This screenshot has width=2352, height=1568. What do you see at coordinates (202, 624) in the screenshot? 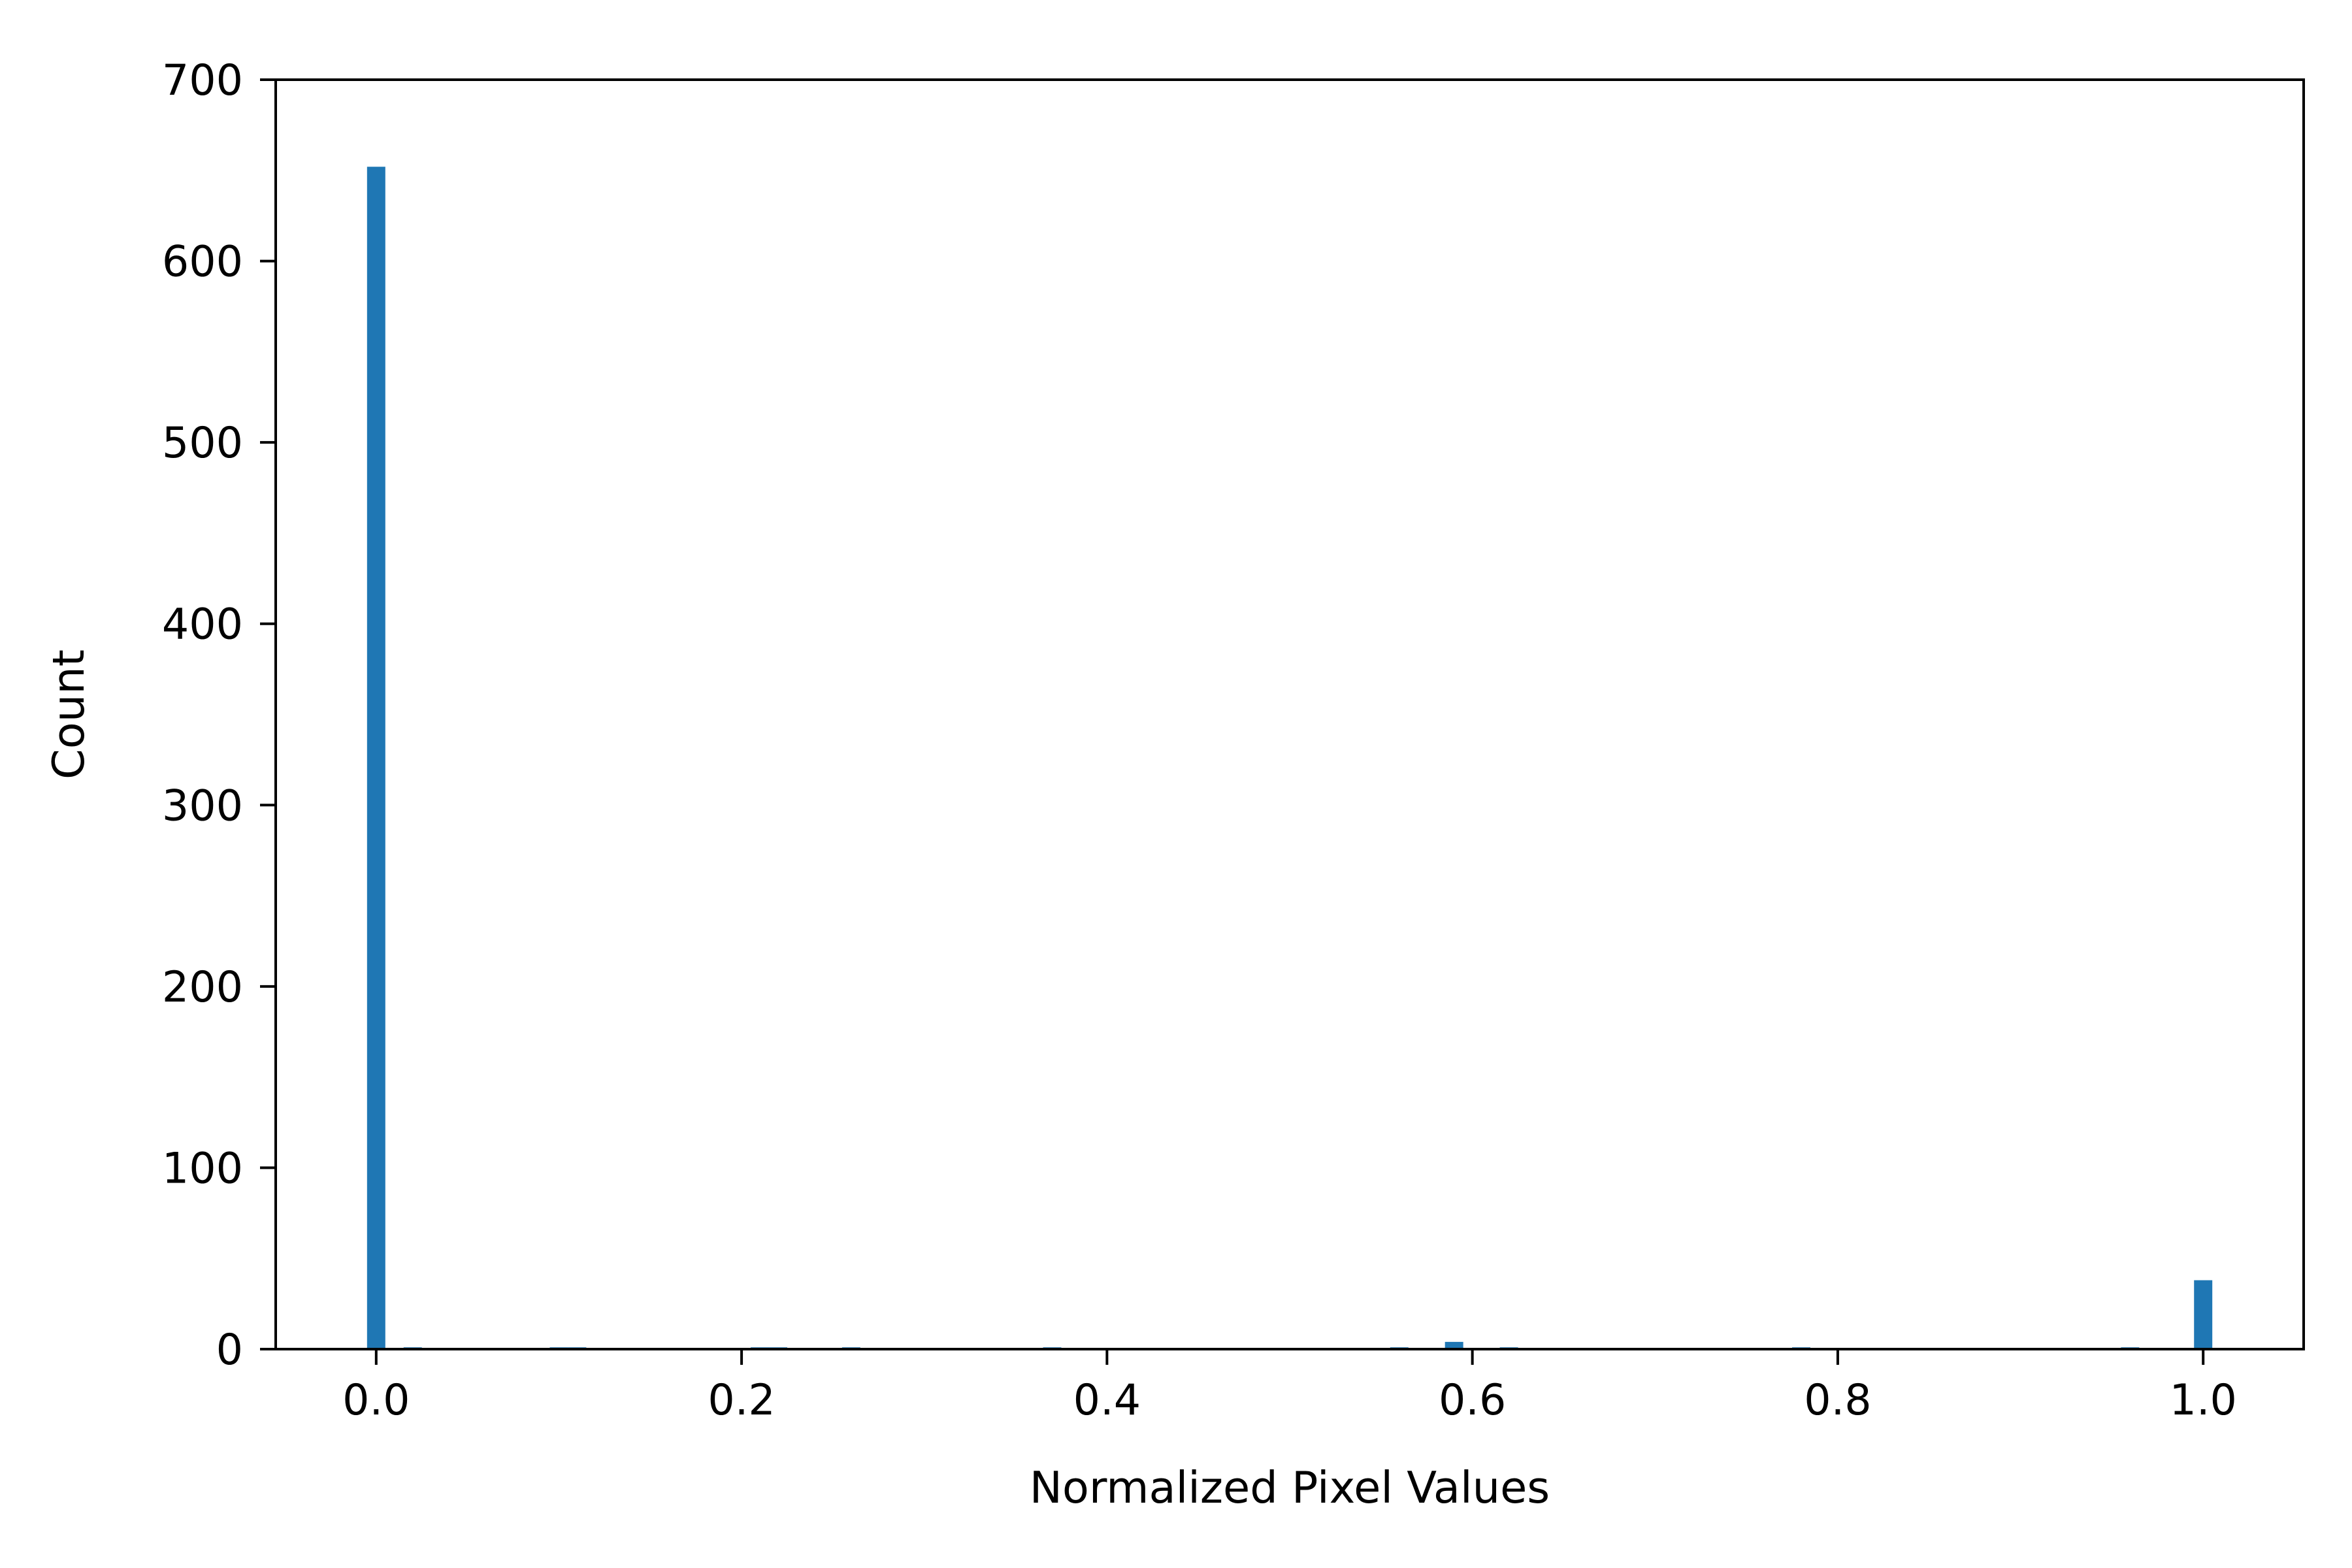
I see `y-tick-label: 400` at bounding box center [202, 624].